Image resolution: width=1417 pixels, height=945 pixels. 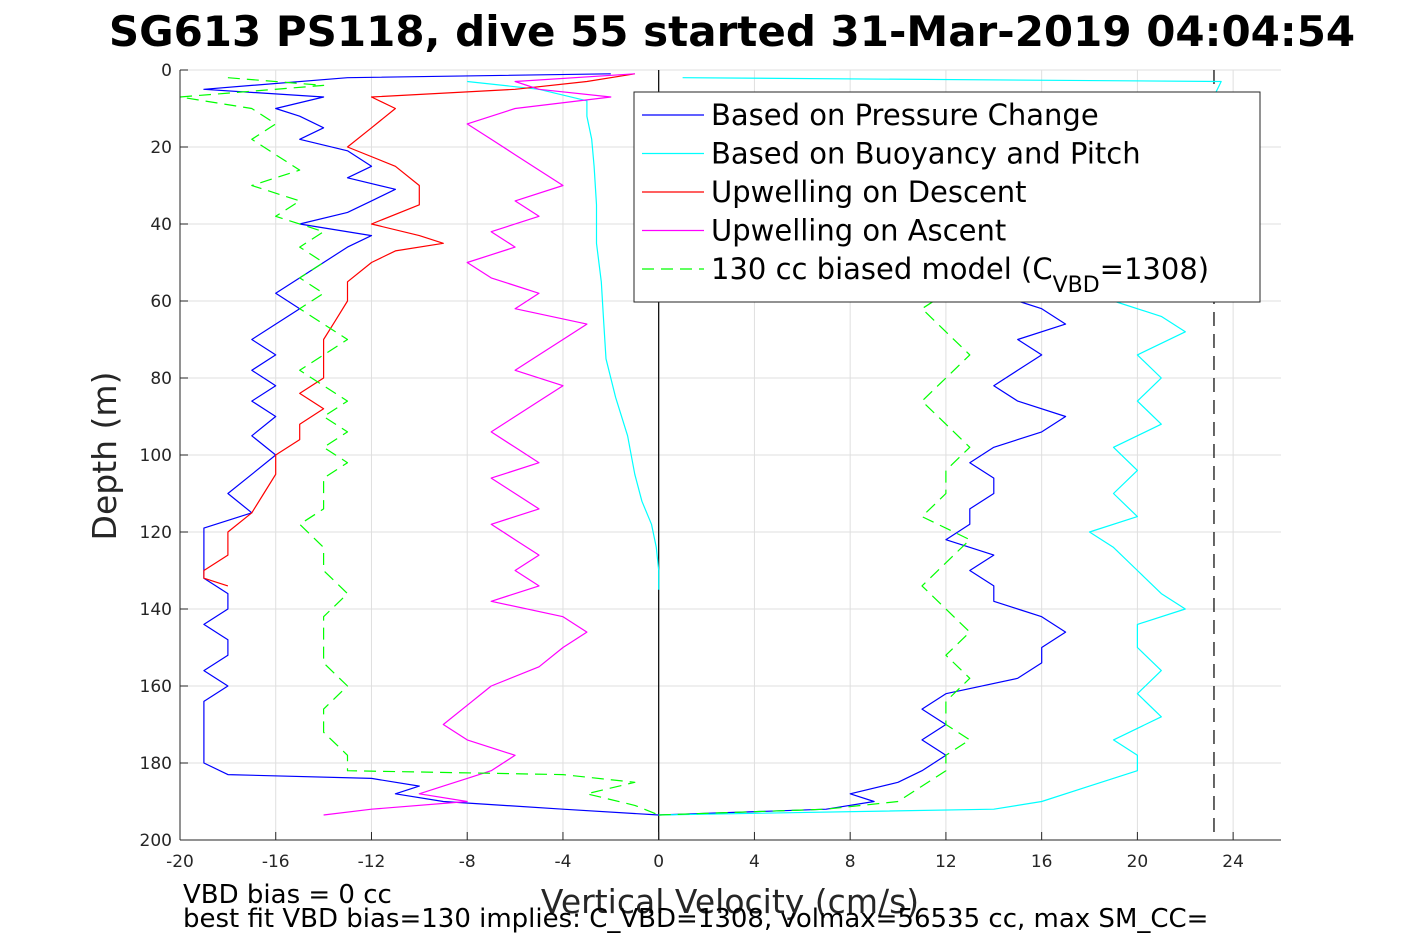 I want to click on y-tick-label: 40, so click(x=161, y=225).